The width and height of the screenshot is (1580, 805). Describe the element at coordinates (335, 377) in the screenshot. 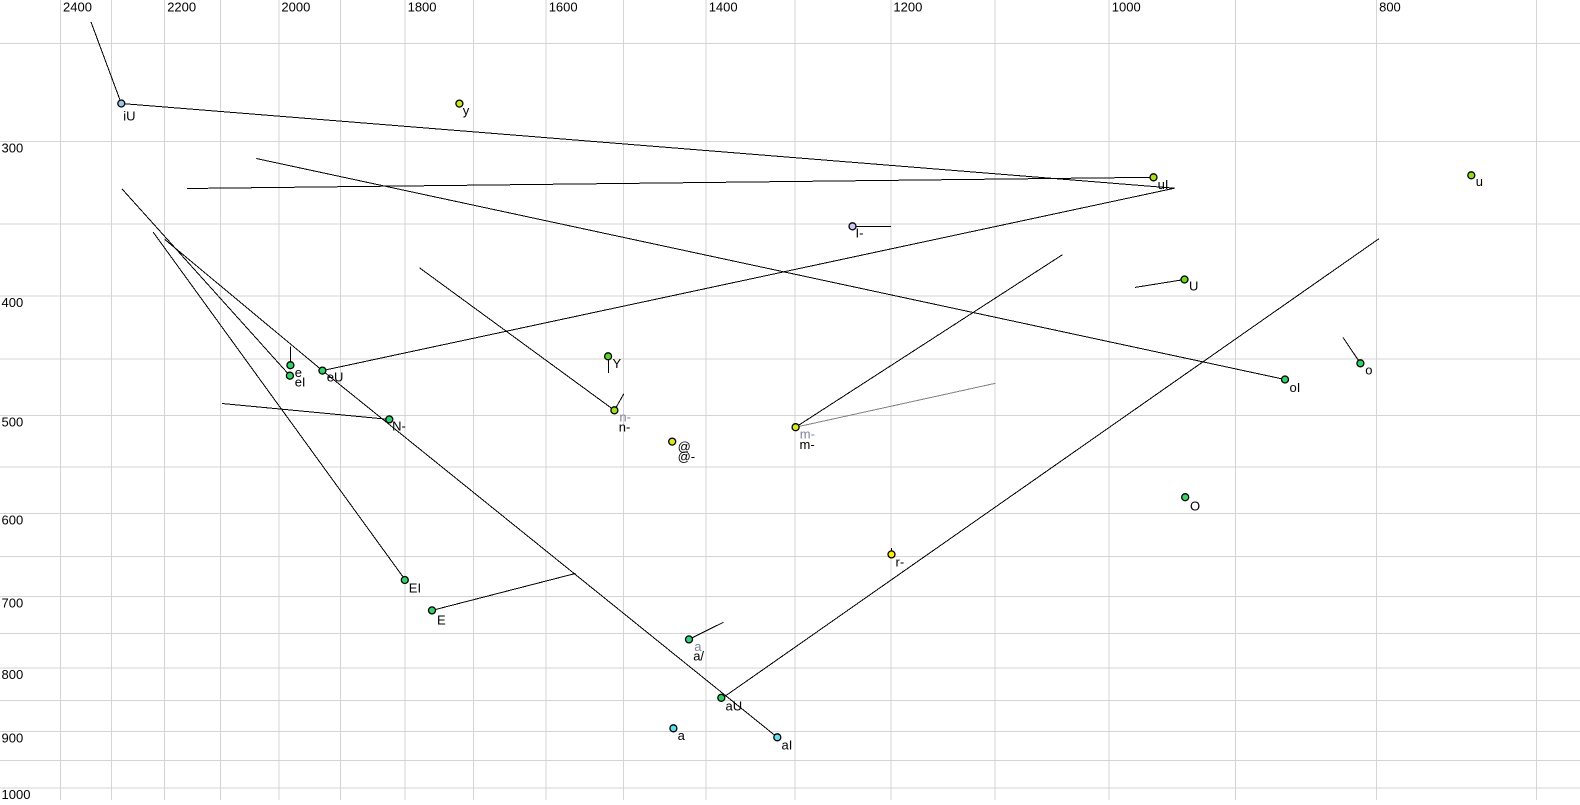

I see `svg-text: eU` at that location.